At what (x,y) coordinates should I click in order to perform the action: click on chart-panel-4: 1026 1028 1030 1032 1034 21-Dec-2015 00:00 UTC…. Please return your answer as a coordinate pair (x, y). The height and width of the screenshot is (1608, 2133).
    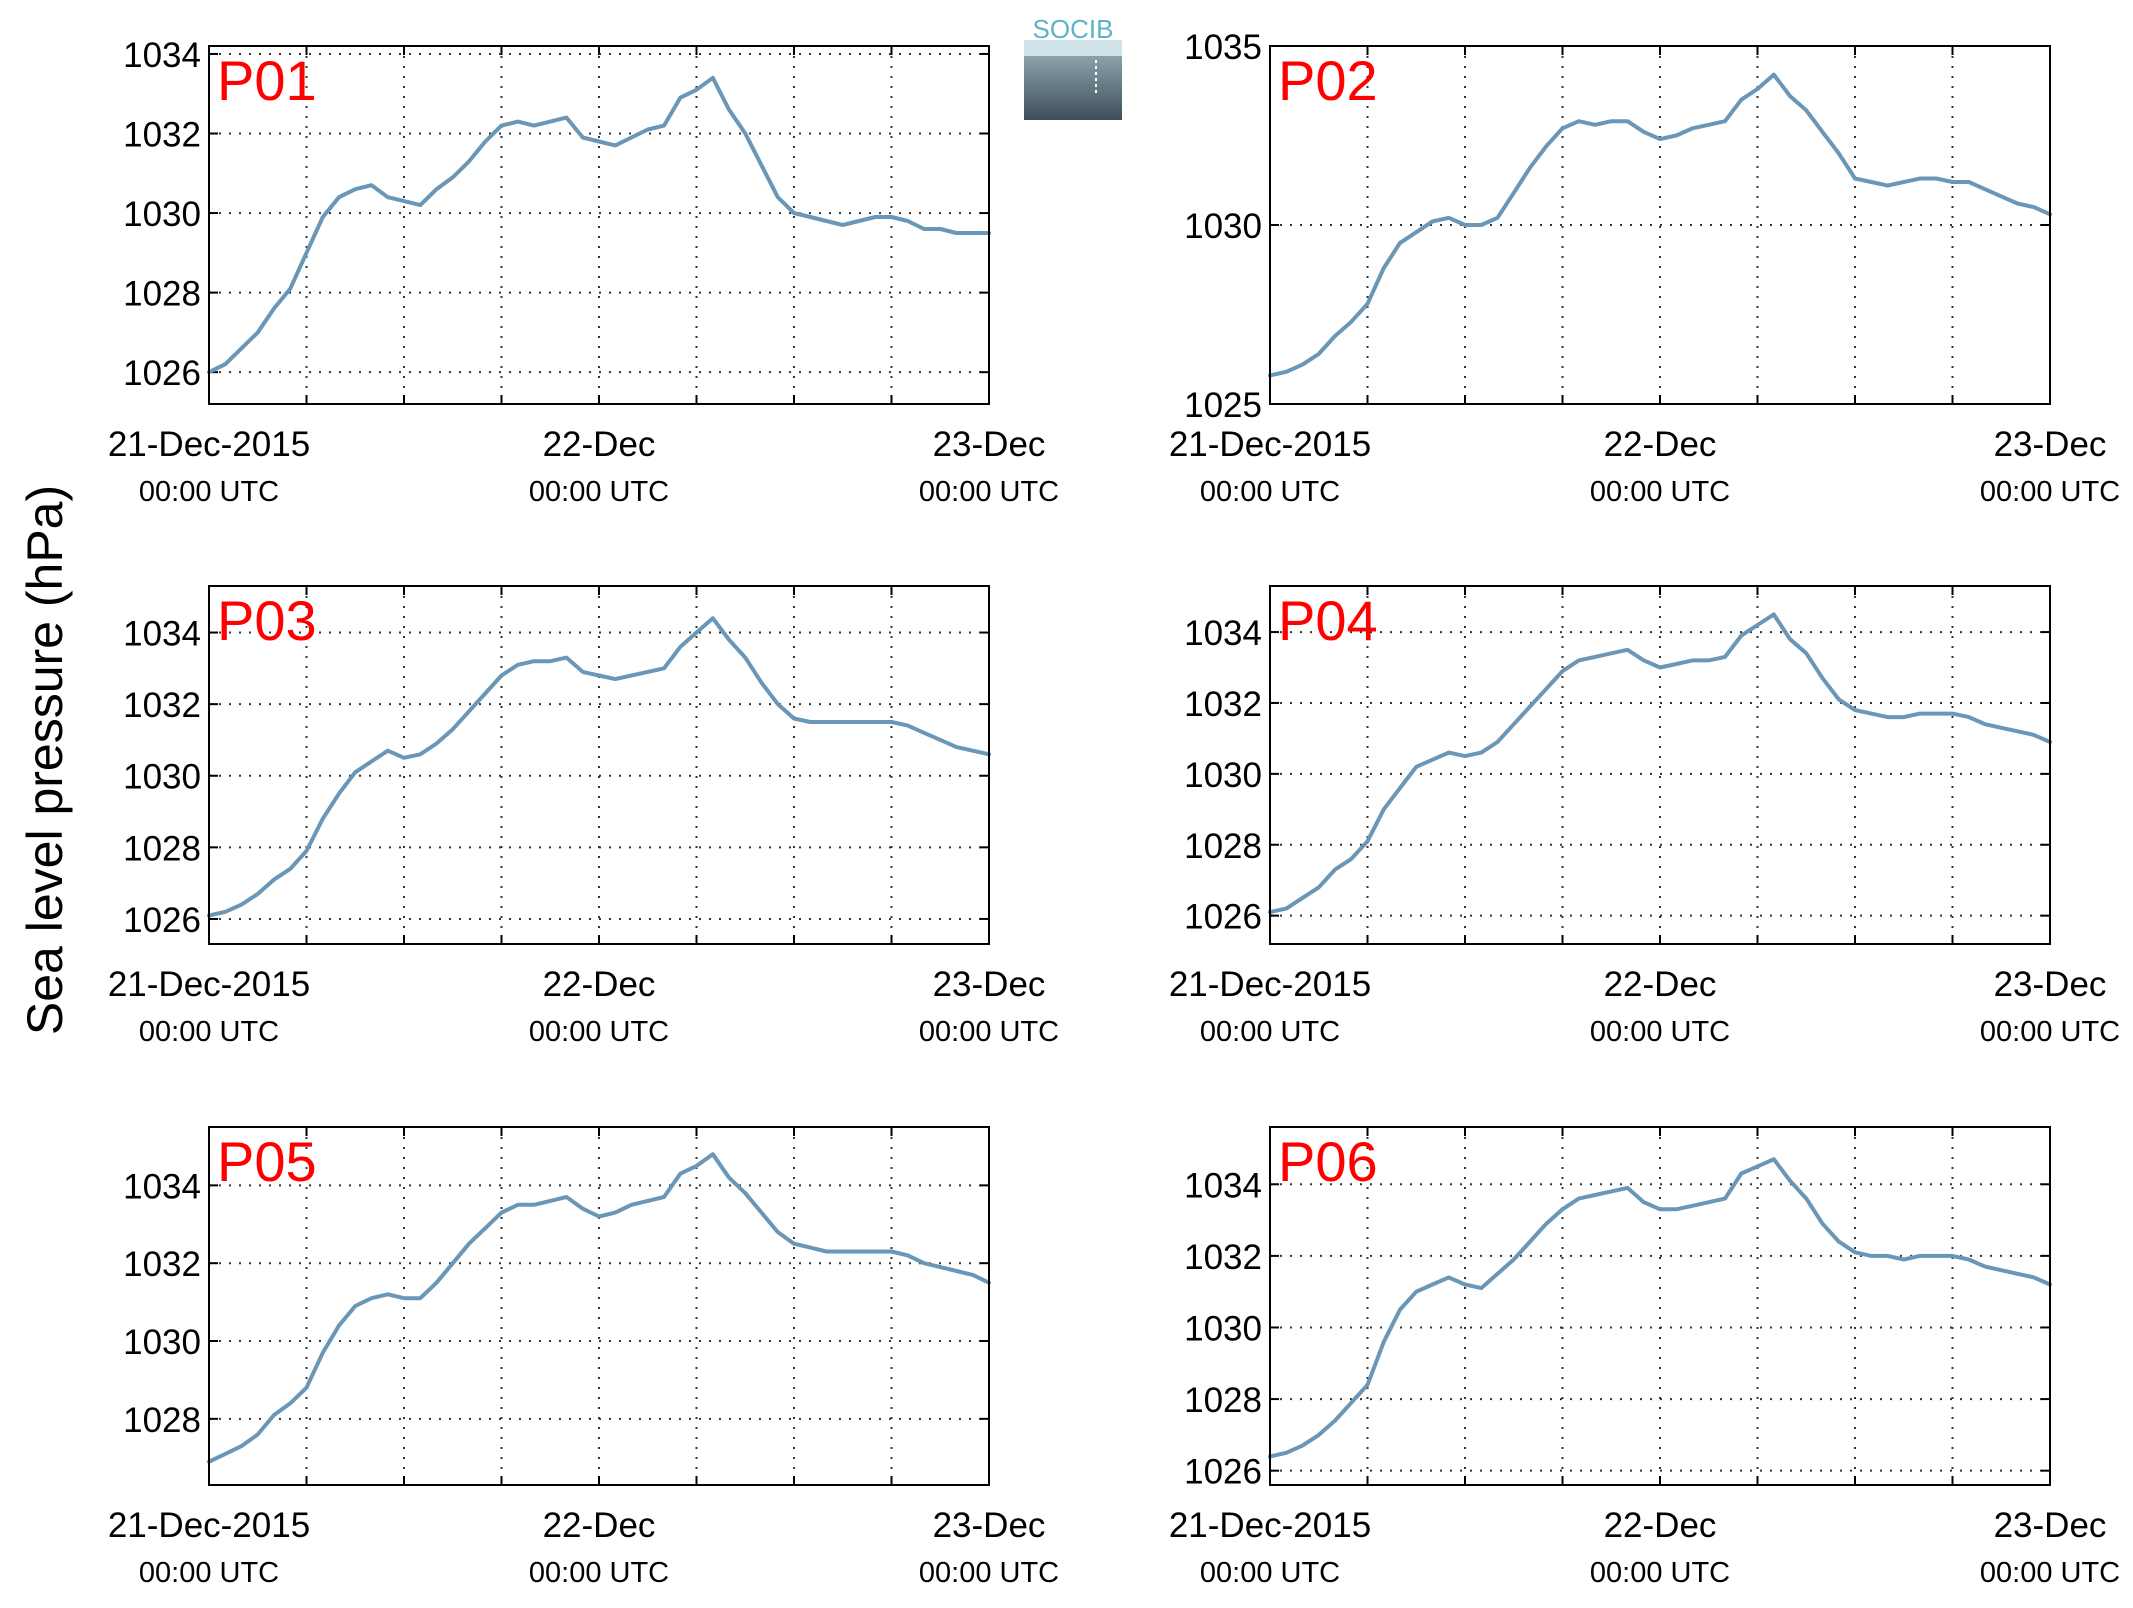
    Looking at the image, I should click on (1644, 816).